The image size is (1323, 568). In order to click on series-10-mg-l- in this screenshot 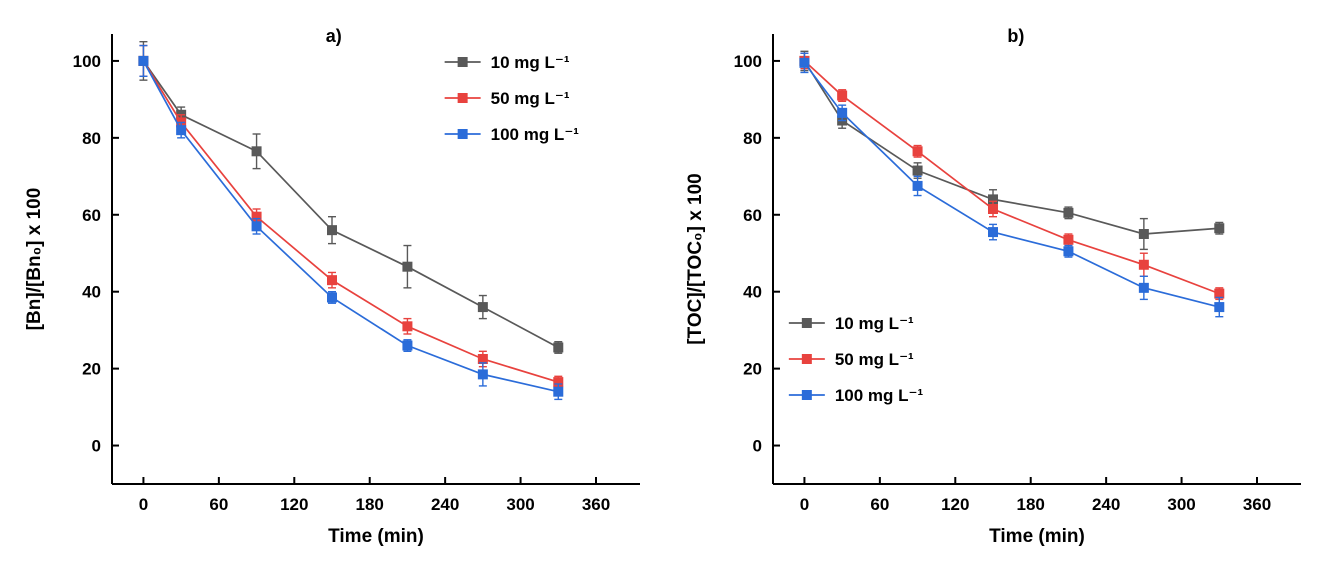, I will do `click(1012, 150)`.